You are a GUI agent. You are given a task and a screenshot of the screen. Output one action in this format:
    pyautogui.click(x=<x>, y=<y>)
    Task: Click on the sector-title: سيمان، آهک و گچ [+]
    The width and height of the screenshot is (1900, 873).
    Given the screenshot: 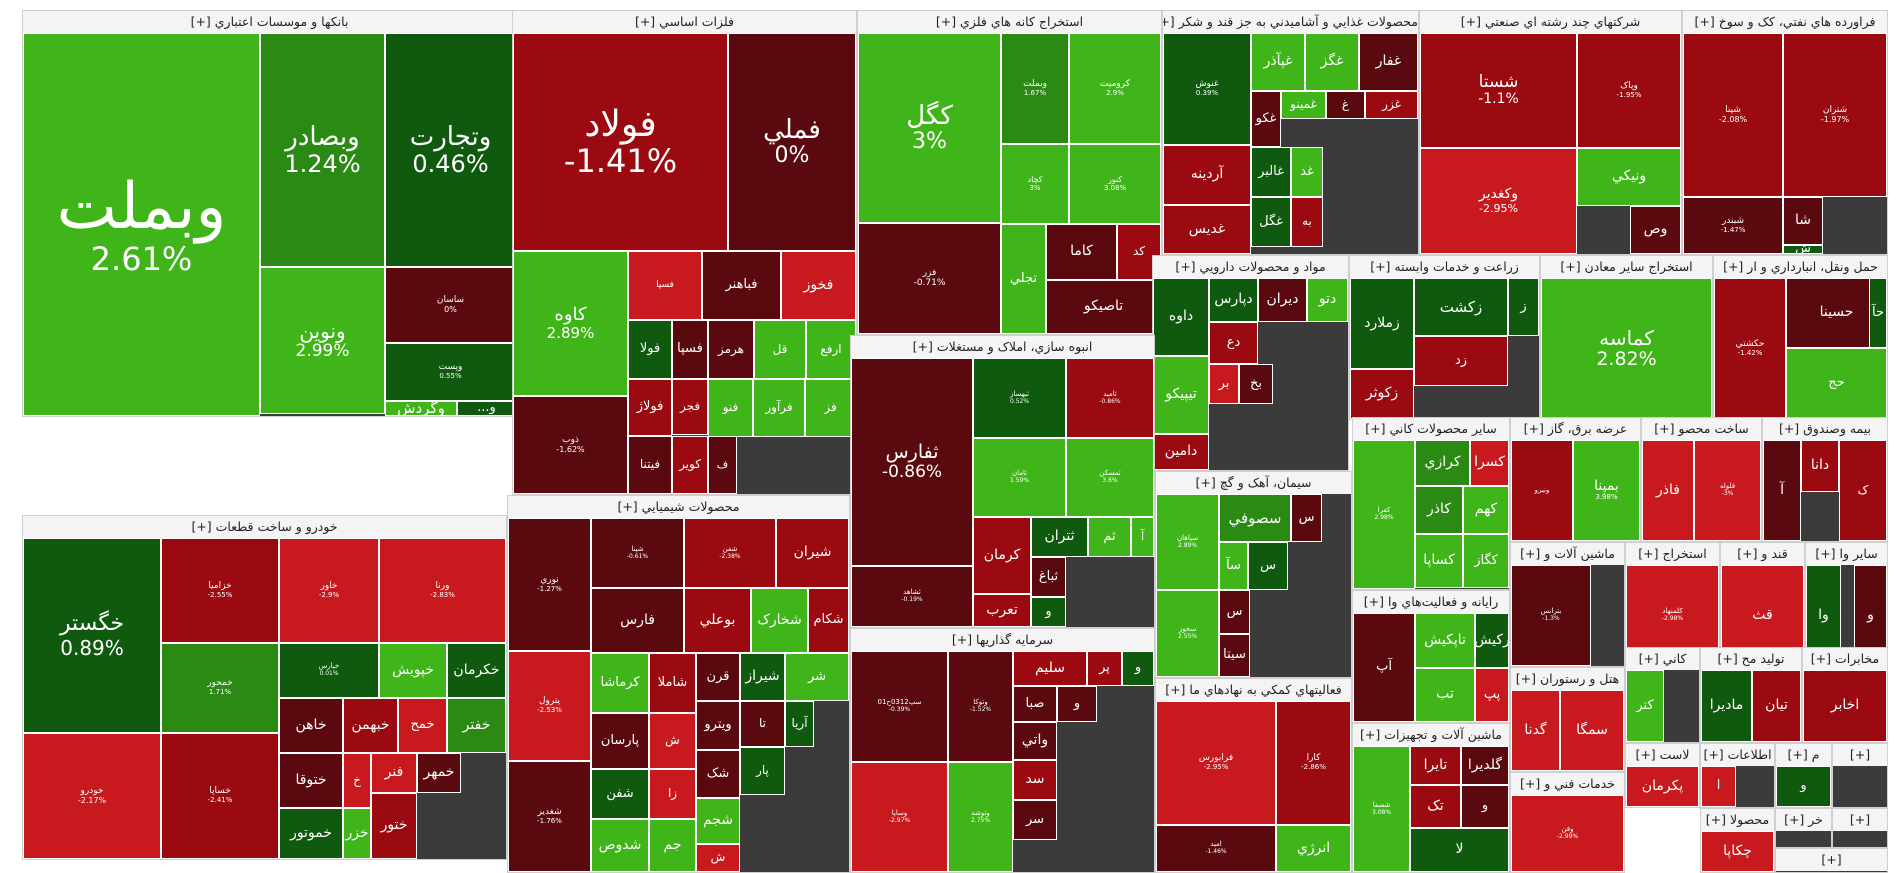 What is the action you would take?
    pyautogui.click(x=1253, y=483)
    